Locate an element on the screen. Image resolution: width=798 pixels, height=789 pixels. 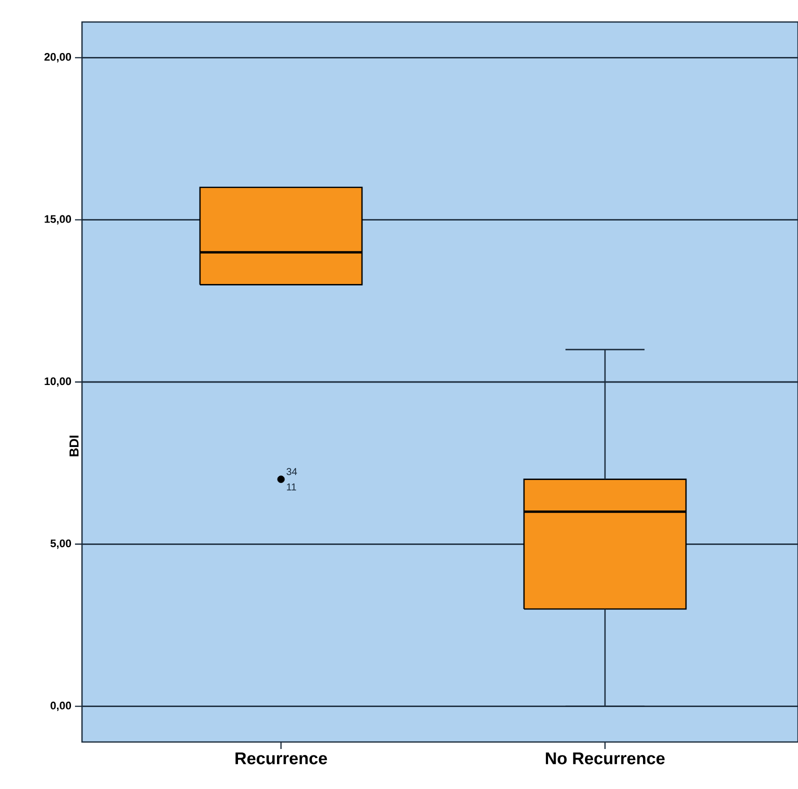
y-tick-label: 10,00 is located at coordinates (58, 382).